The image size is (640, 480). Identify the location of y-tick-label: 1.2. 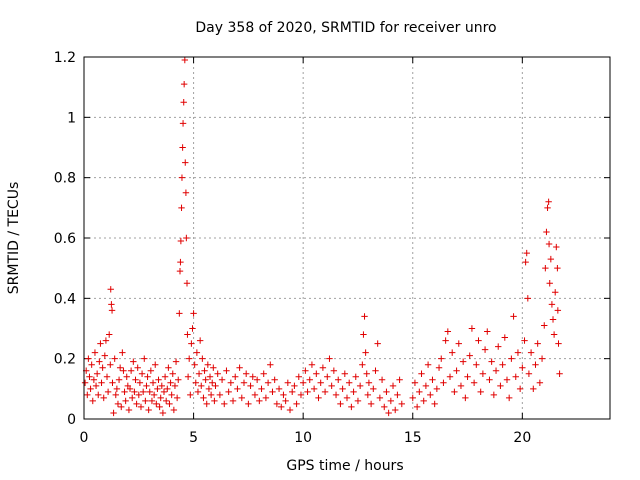
(65, 58).